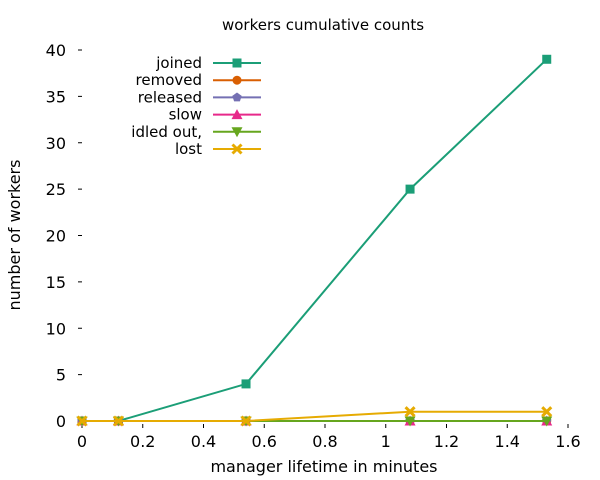  What do you see at coordinates (188, 149) in the screenshot?
I see `legend-label: lost` at bounding box center [188, 149].